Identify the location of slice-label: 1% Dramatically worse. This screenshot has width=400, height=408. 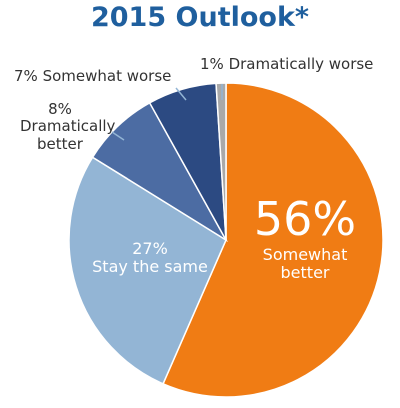
(287, 64).